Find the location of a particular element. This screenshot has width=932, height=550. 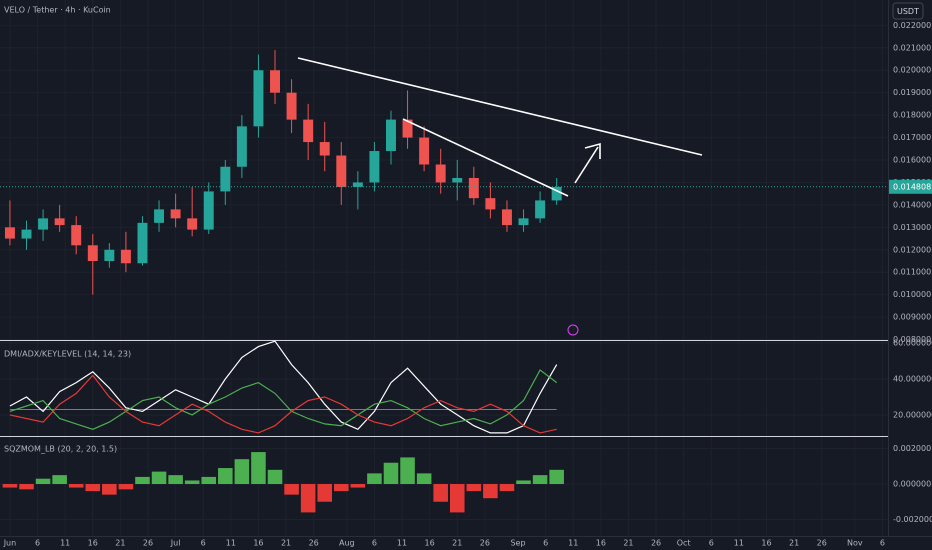

y-tick-label: 0.011000 is located at coordinates (912, 272).